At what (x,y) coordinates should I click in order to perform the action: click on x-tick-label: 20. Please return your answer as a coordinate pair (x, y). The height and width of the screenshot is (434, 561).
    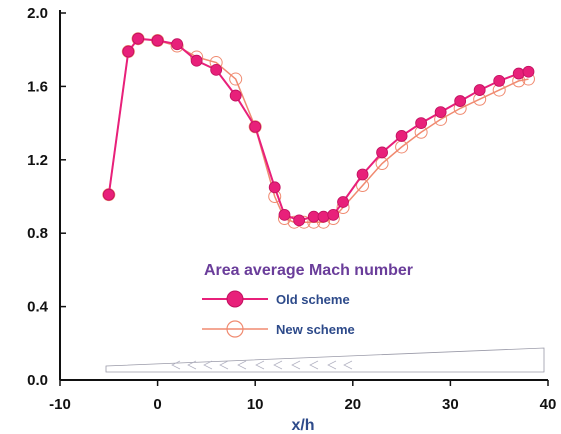
    Looking at the image, I should click on (352, 404).